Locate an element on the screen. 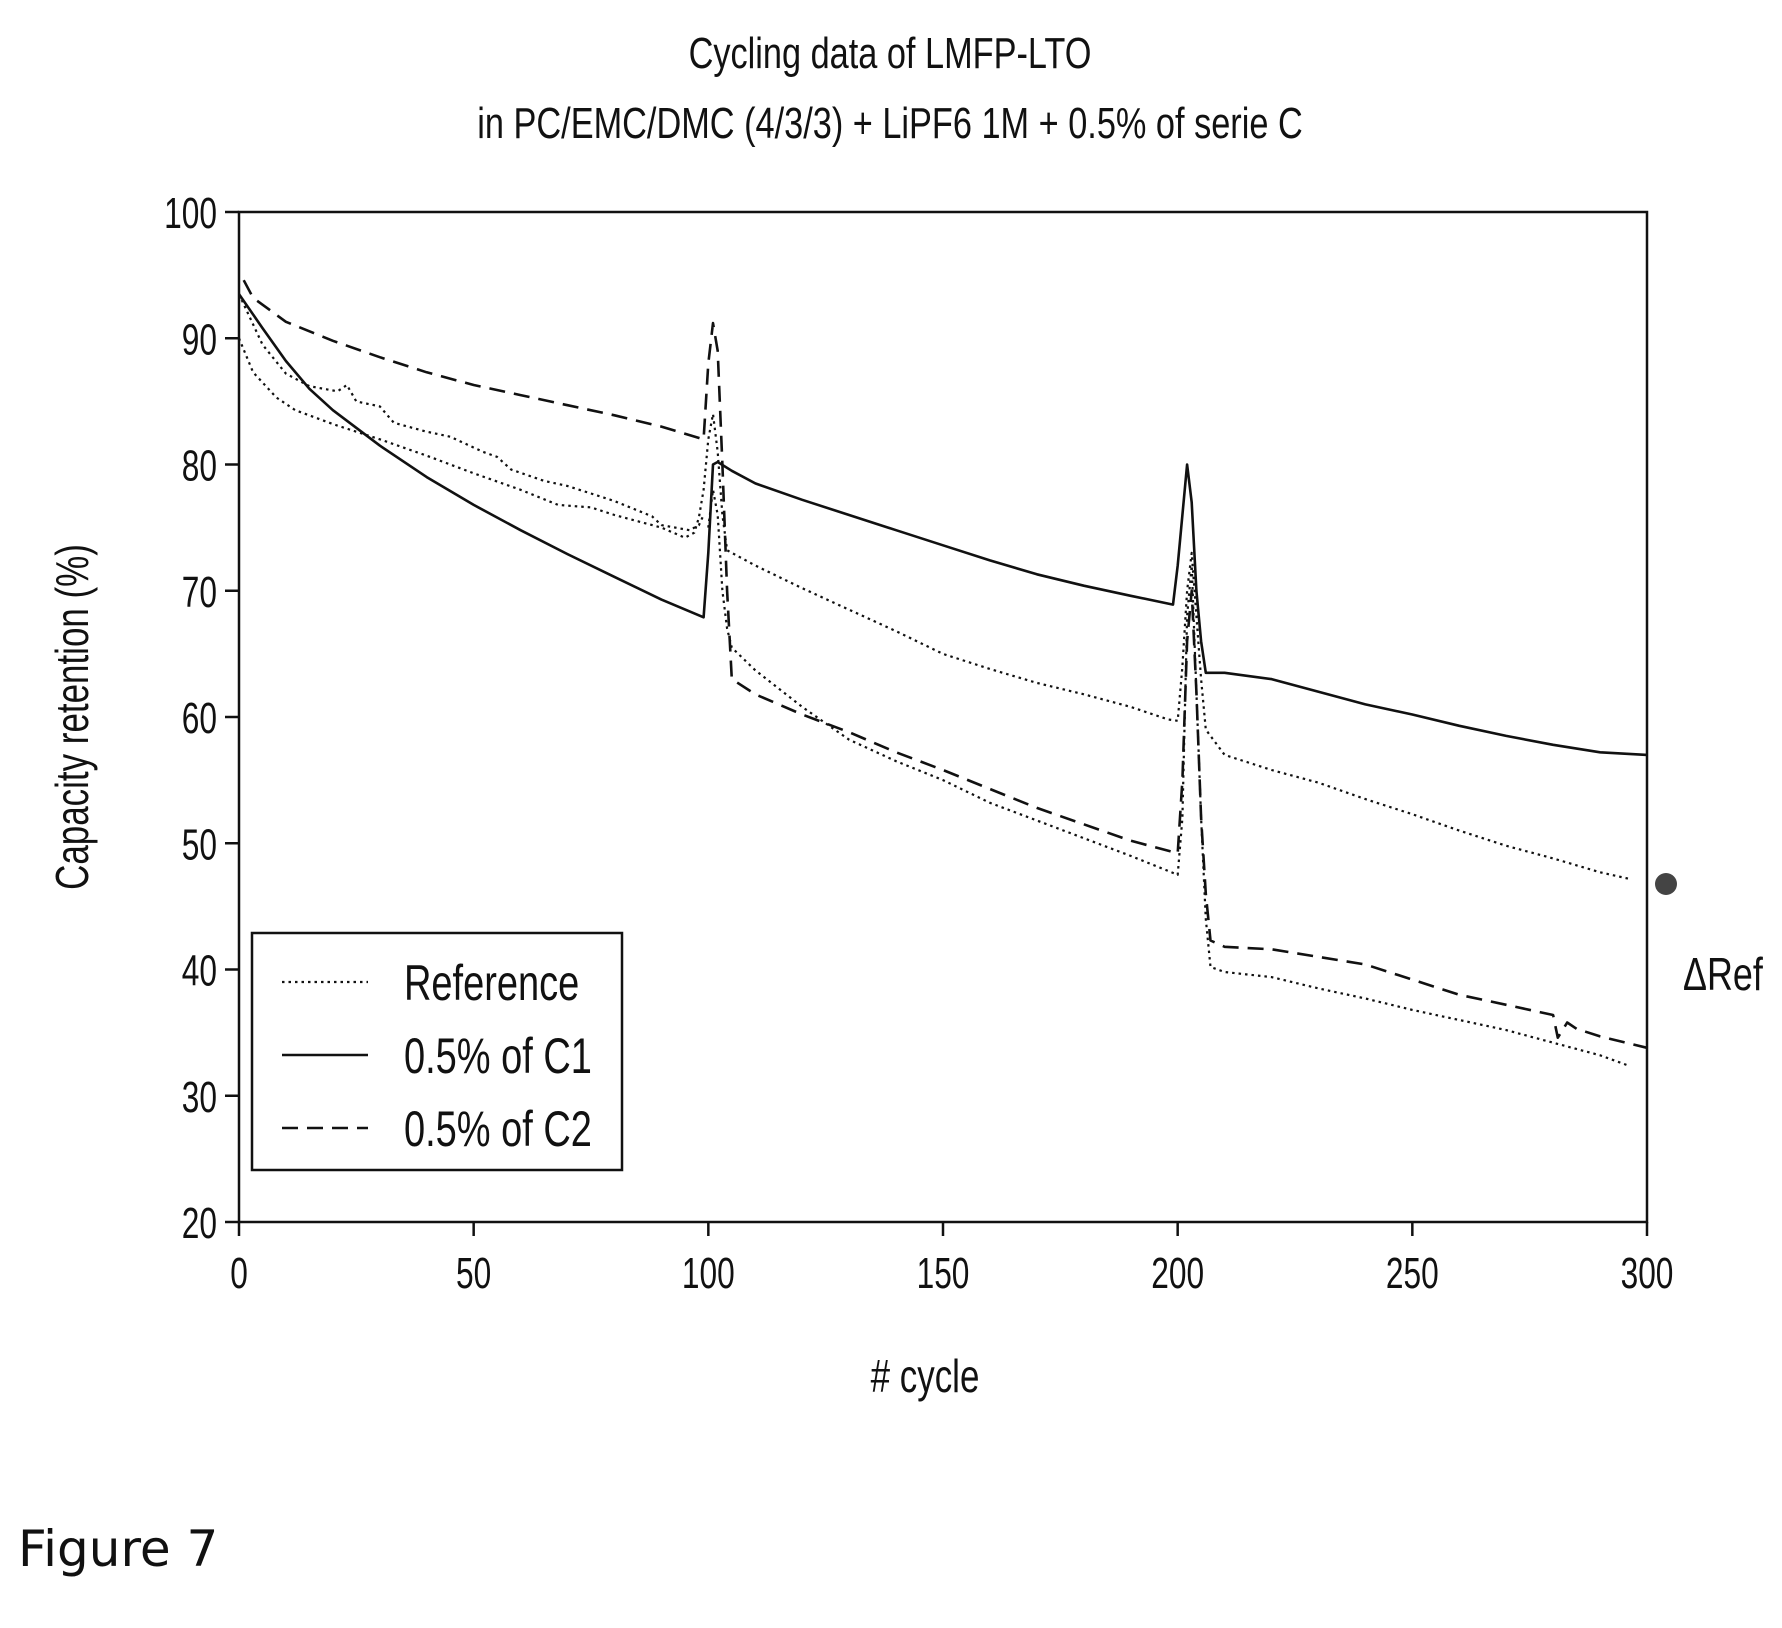 The width and height of the screenshot is (1782, 1628). x-tick-label-0: 0 is located at coordinates (239, 1273).